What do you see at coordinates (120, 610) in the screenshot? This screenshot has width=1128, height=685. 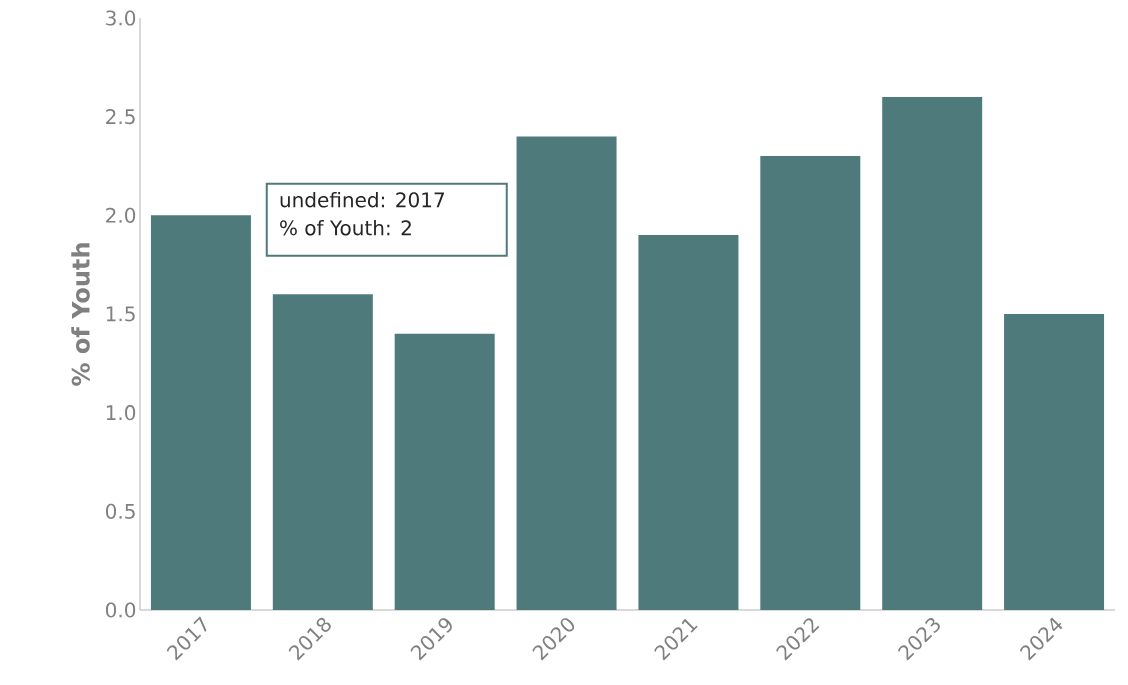 I see `y-tick-label: 0.0` at bounding box center [120, 610].